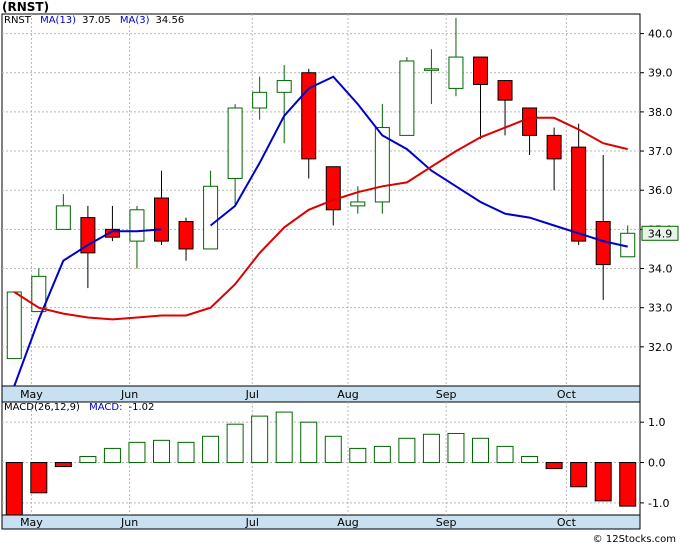 The width and height of the screenshot is (680, 550). What do you see at coordinates (106, 407) in the screenshot?
I see `legend-macd-name: MACD:` at bounding box center [106, 407].